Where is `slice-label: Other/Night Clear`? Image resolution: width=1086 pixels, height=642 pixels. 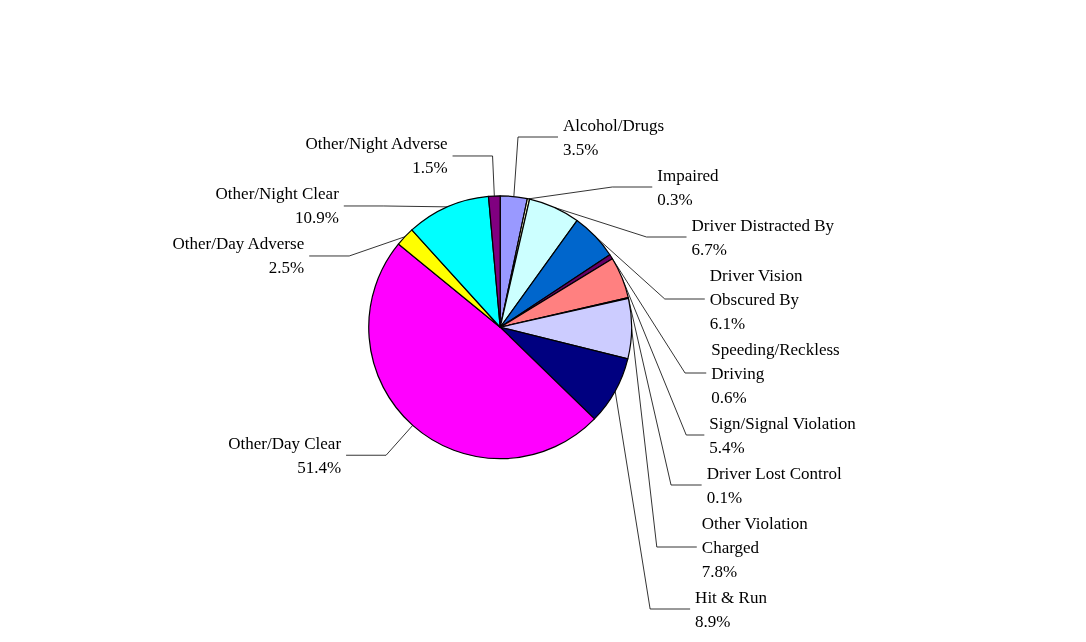 slice-label: Other/Night Clear is located at coordinates (277, 194).